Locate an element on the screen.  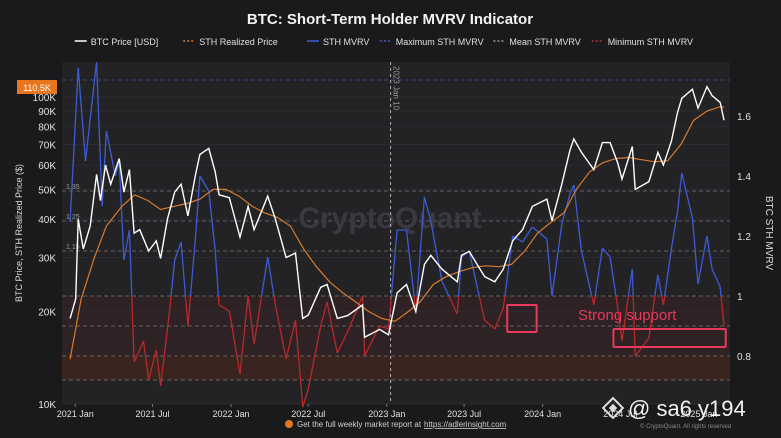
y2-tick-label: 0.8 is located at coordinates (744, 357).